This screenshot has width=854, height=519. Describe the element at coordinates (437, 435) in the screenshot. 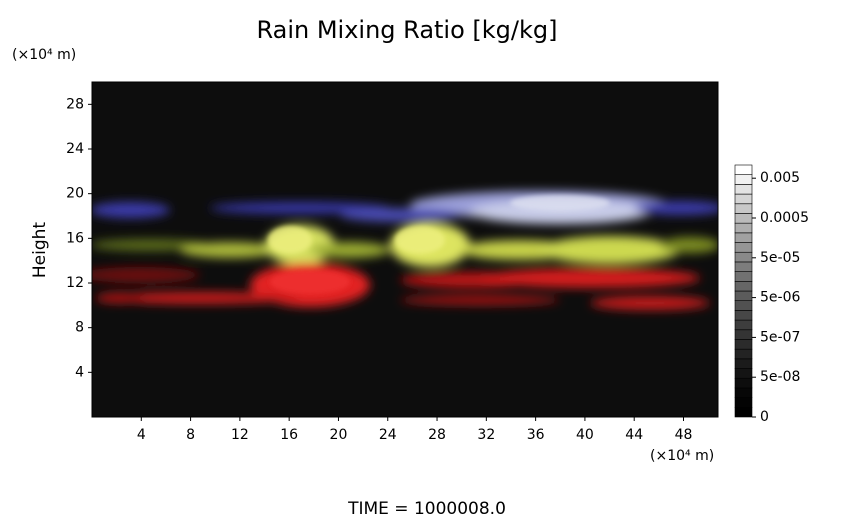

I see `x-tick-label: 28` at that location.